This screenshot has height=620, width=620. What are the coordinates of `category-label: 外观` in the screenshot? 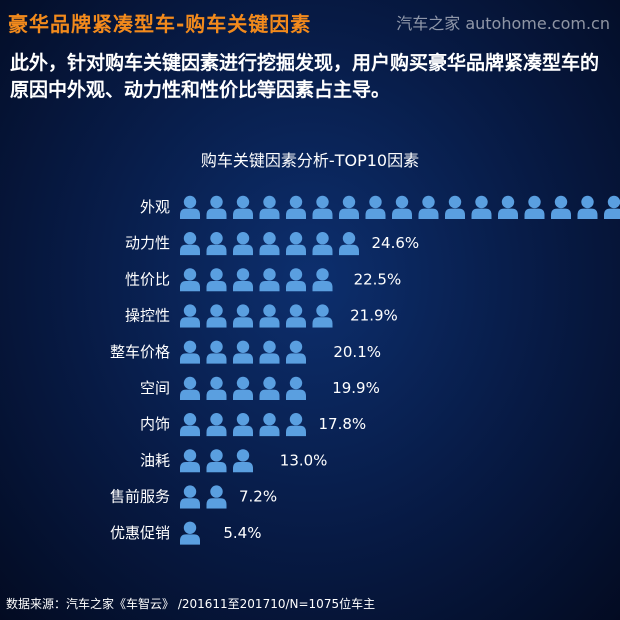 It's located at (155, 207).